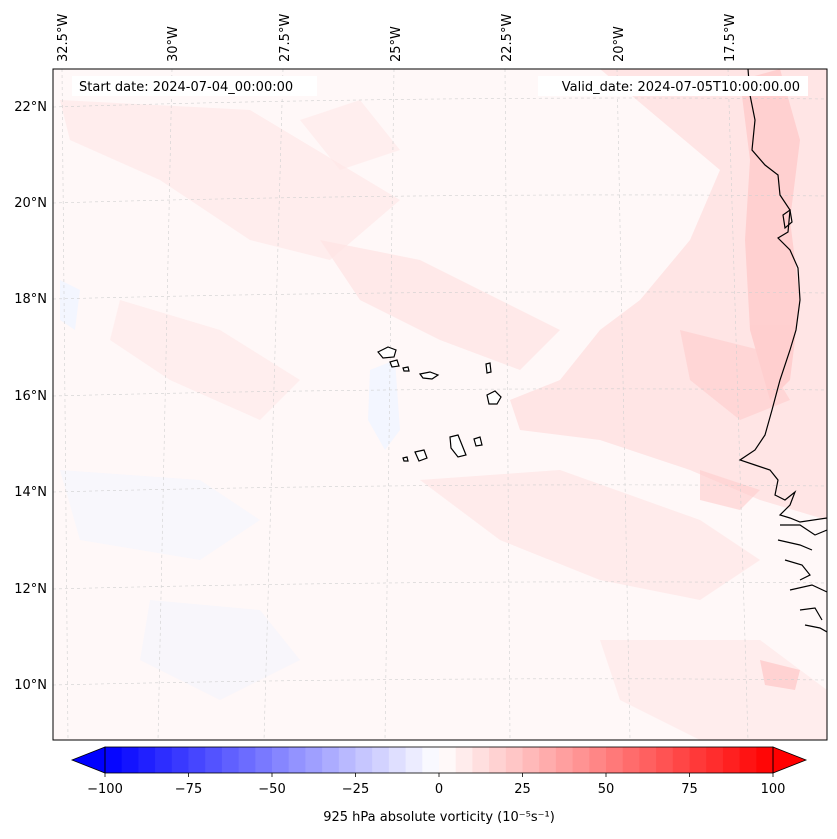  I want to click on start-date-box, so click(194, 86).